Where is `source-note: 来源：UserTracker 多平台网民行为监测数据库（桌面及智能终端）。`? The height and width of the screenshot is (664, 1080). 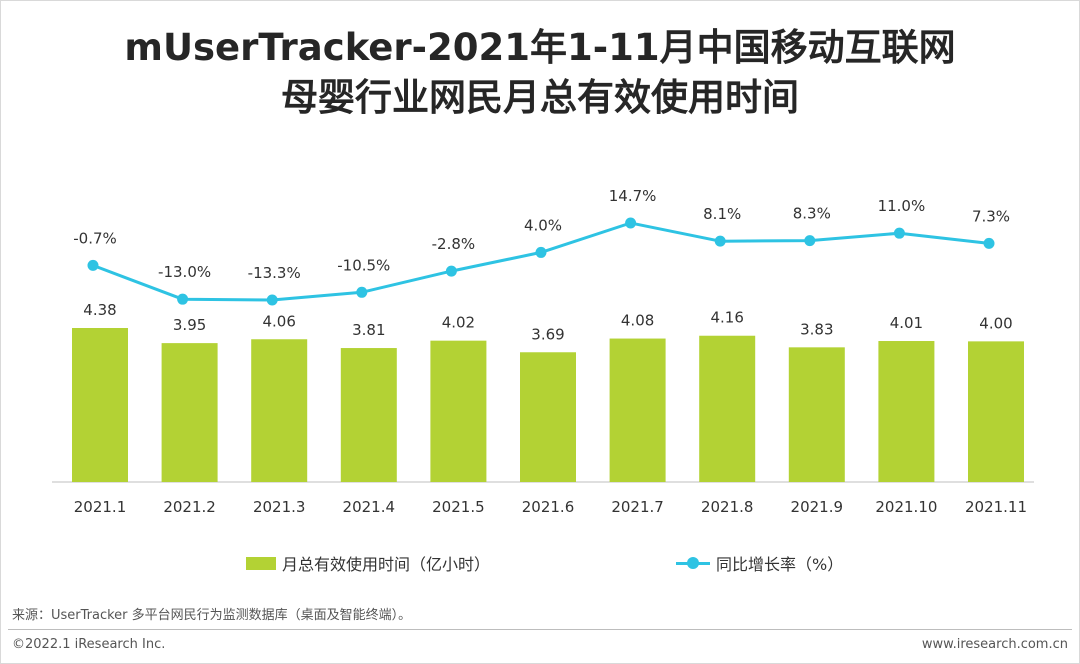 source-note: 来源：UserTracker 多平台网民行为监测数据库（桌面及智能终端）。 is located at coordinates (212, 615).